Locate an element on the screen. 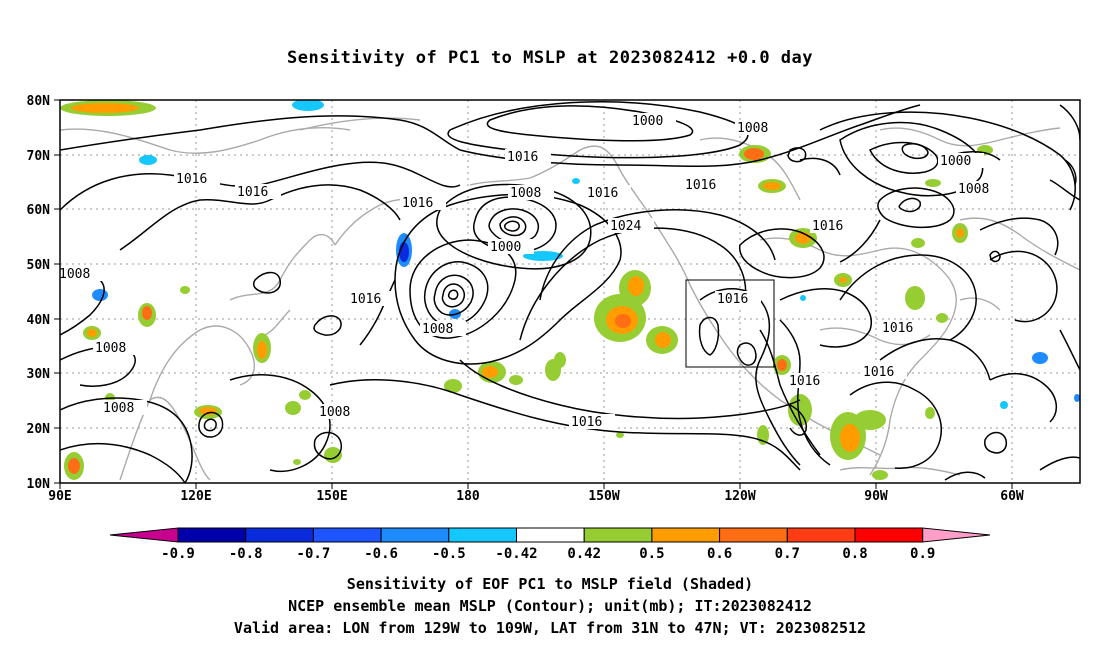 The width and height of the screenshot is (1100, 650). lat-label: 20N is located at coordinates (39, 429).